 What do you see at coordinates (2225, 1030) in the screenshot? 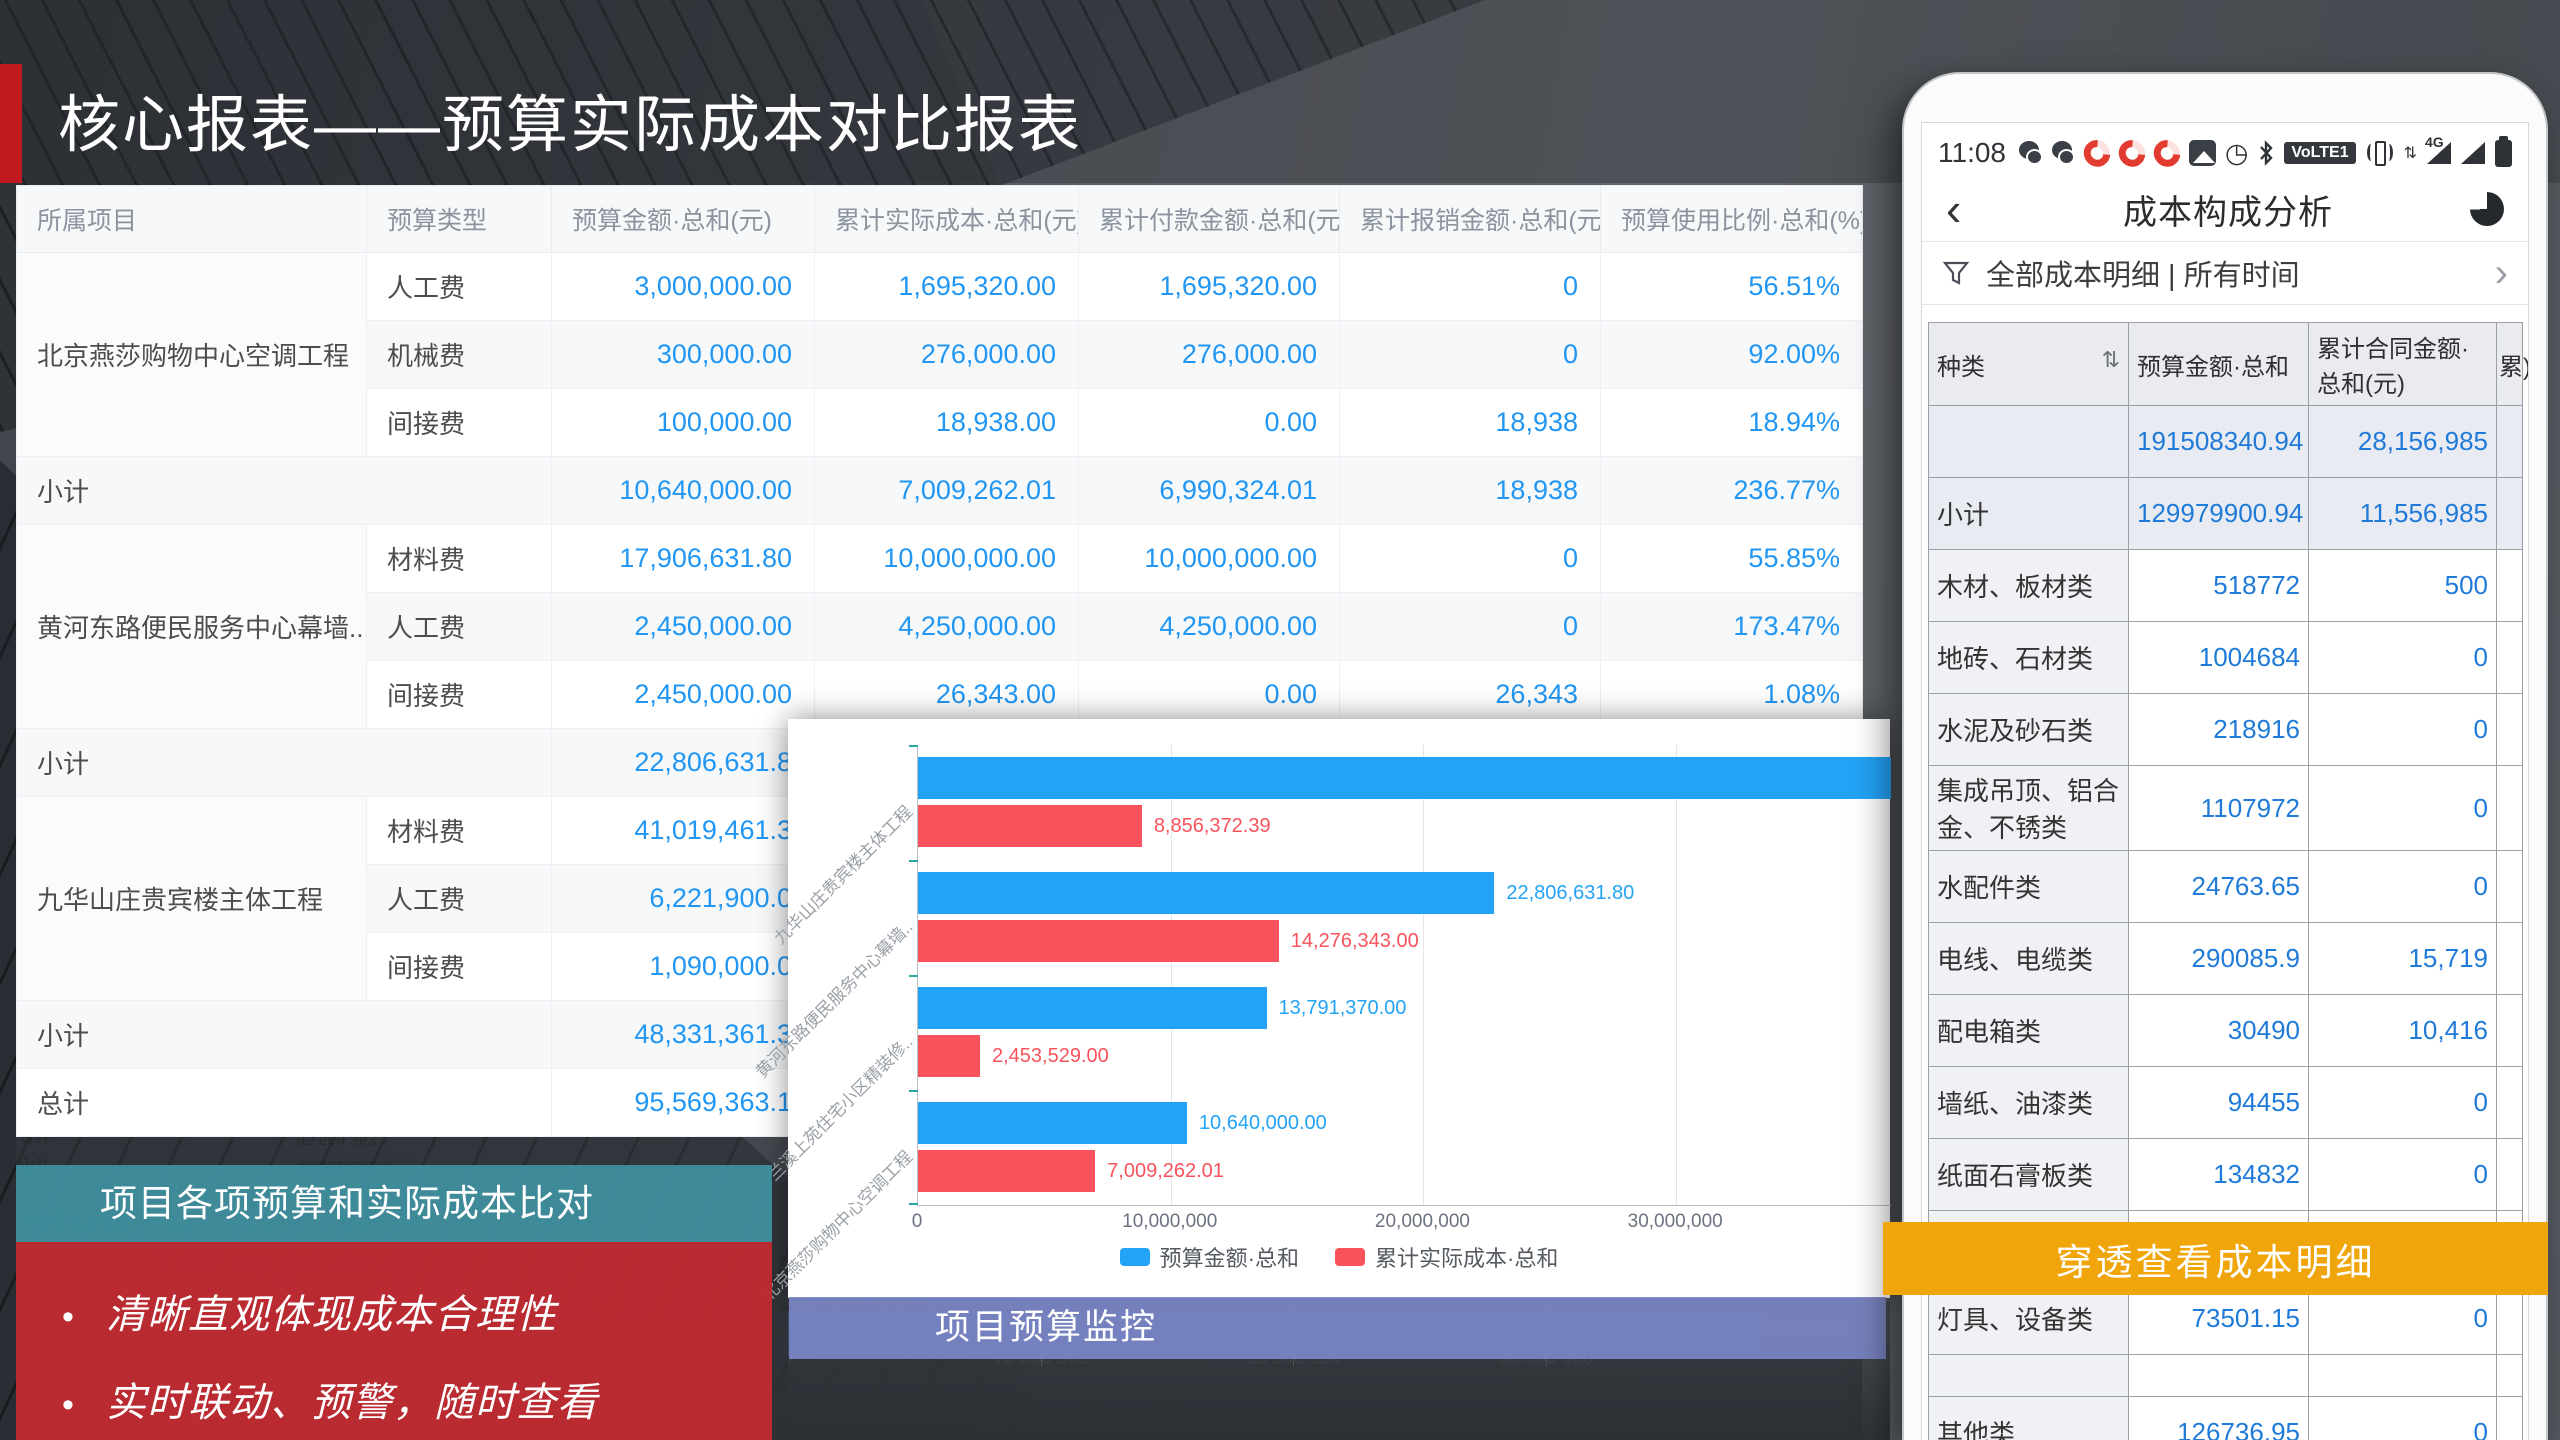
I see `phone-table-row: 配电箱类 30490 10,416` at bounding box center [2225, 1030].